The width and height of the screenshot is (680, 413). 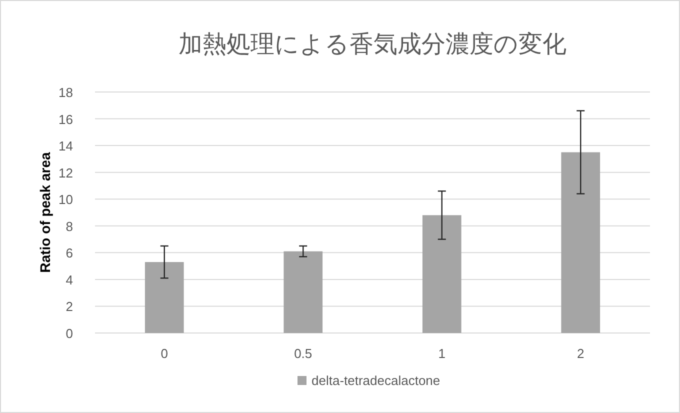 I want to click on y-tick-label: 12, so click(x=65, y=172).